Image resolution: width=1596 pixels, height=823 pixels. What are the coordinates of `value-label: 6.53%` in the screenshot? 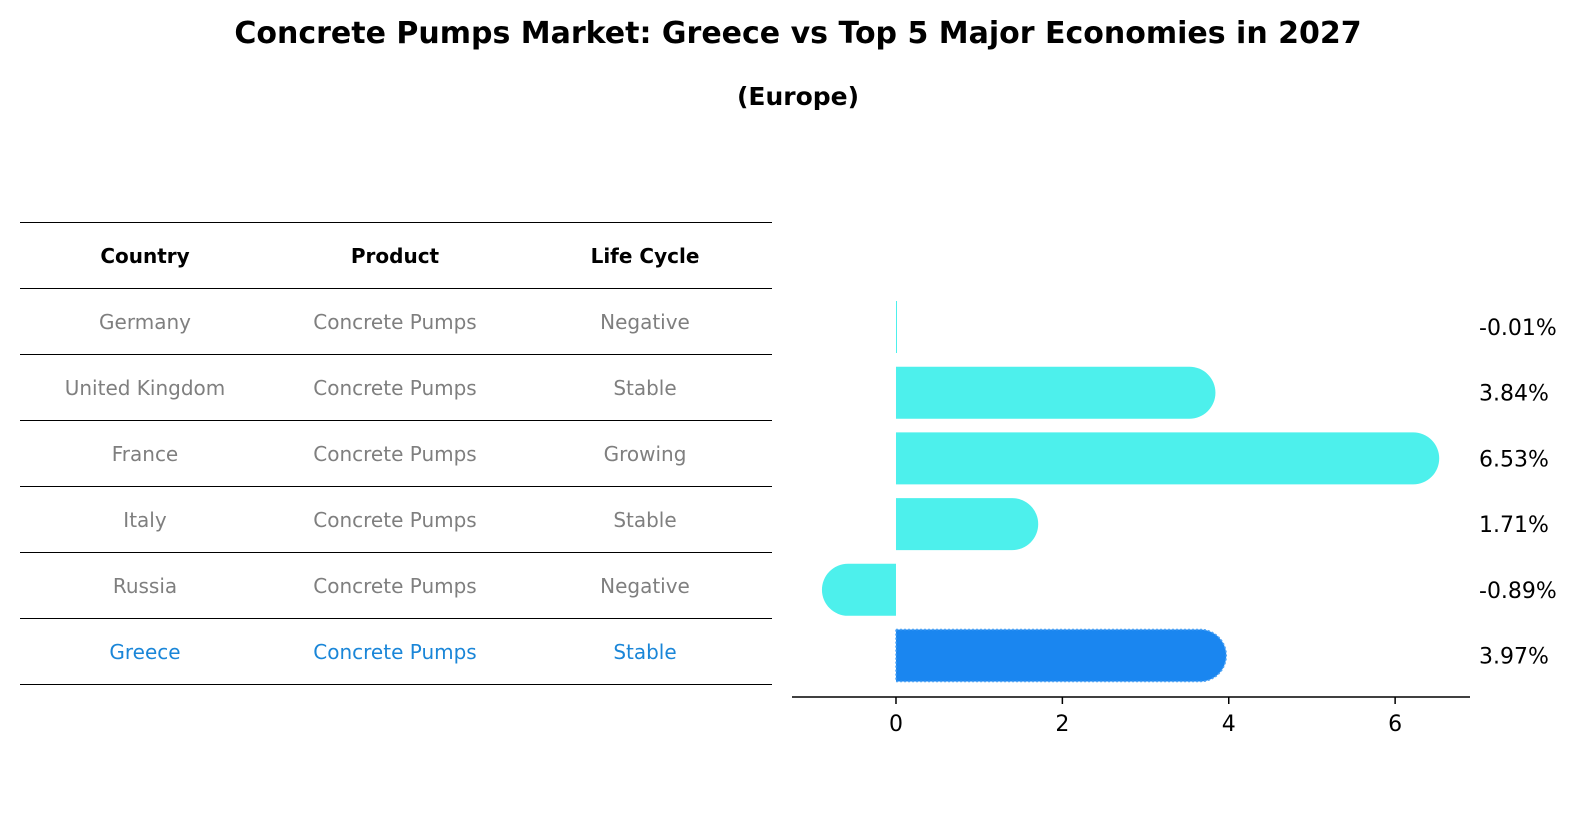 It's located at (1514, 459).